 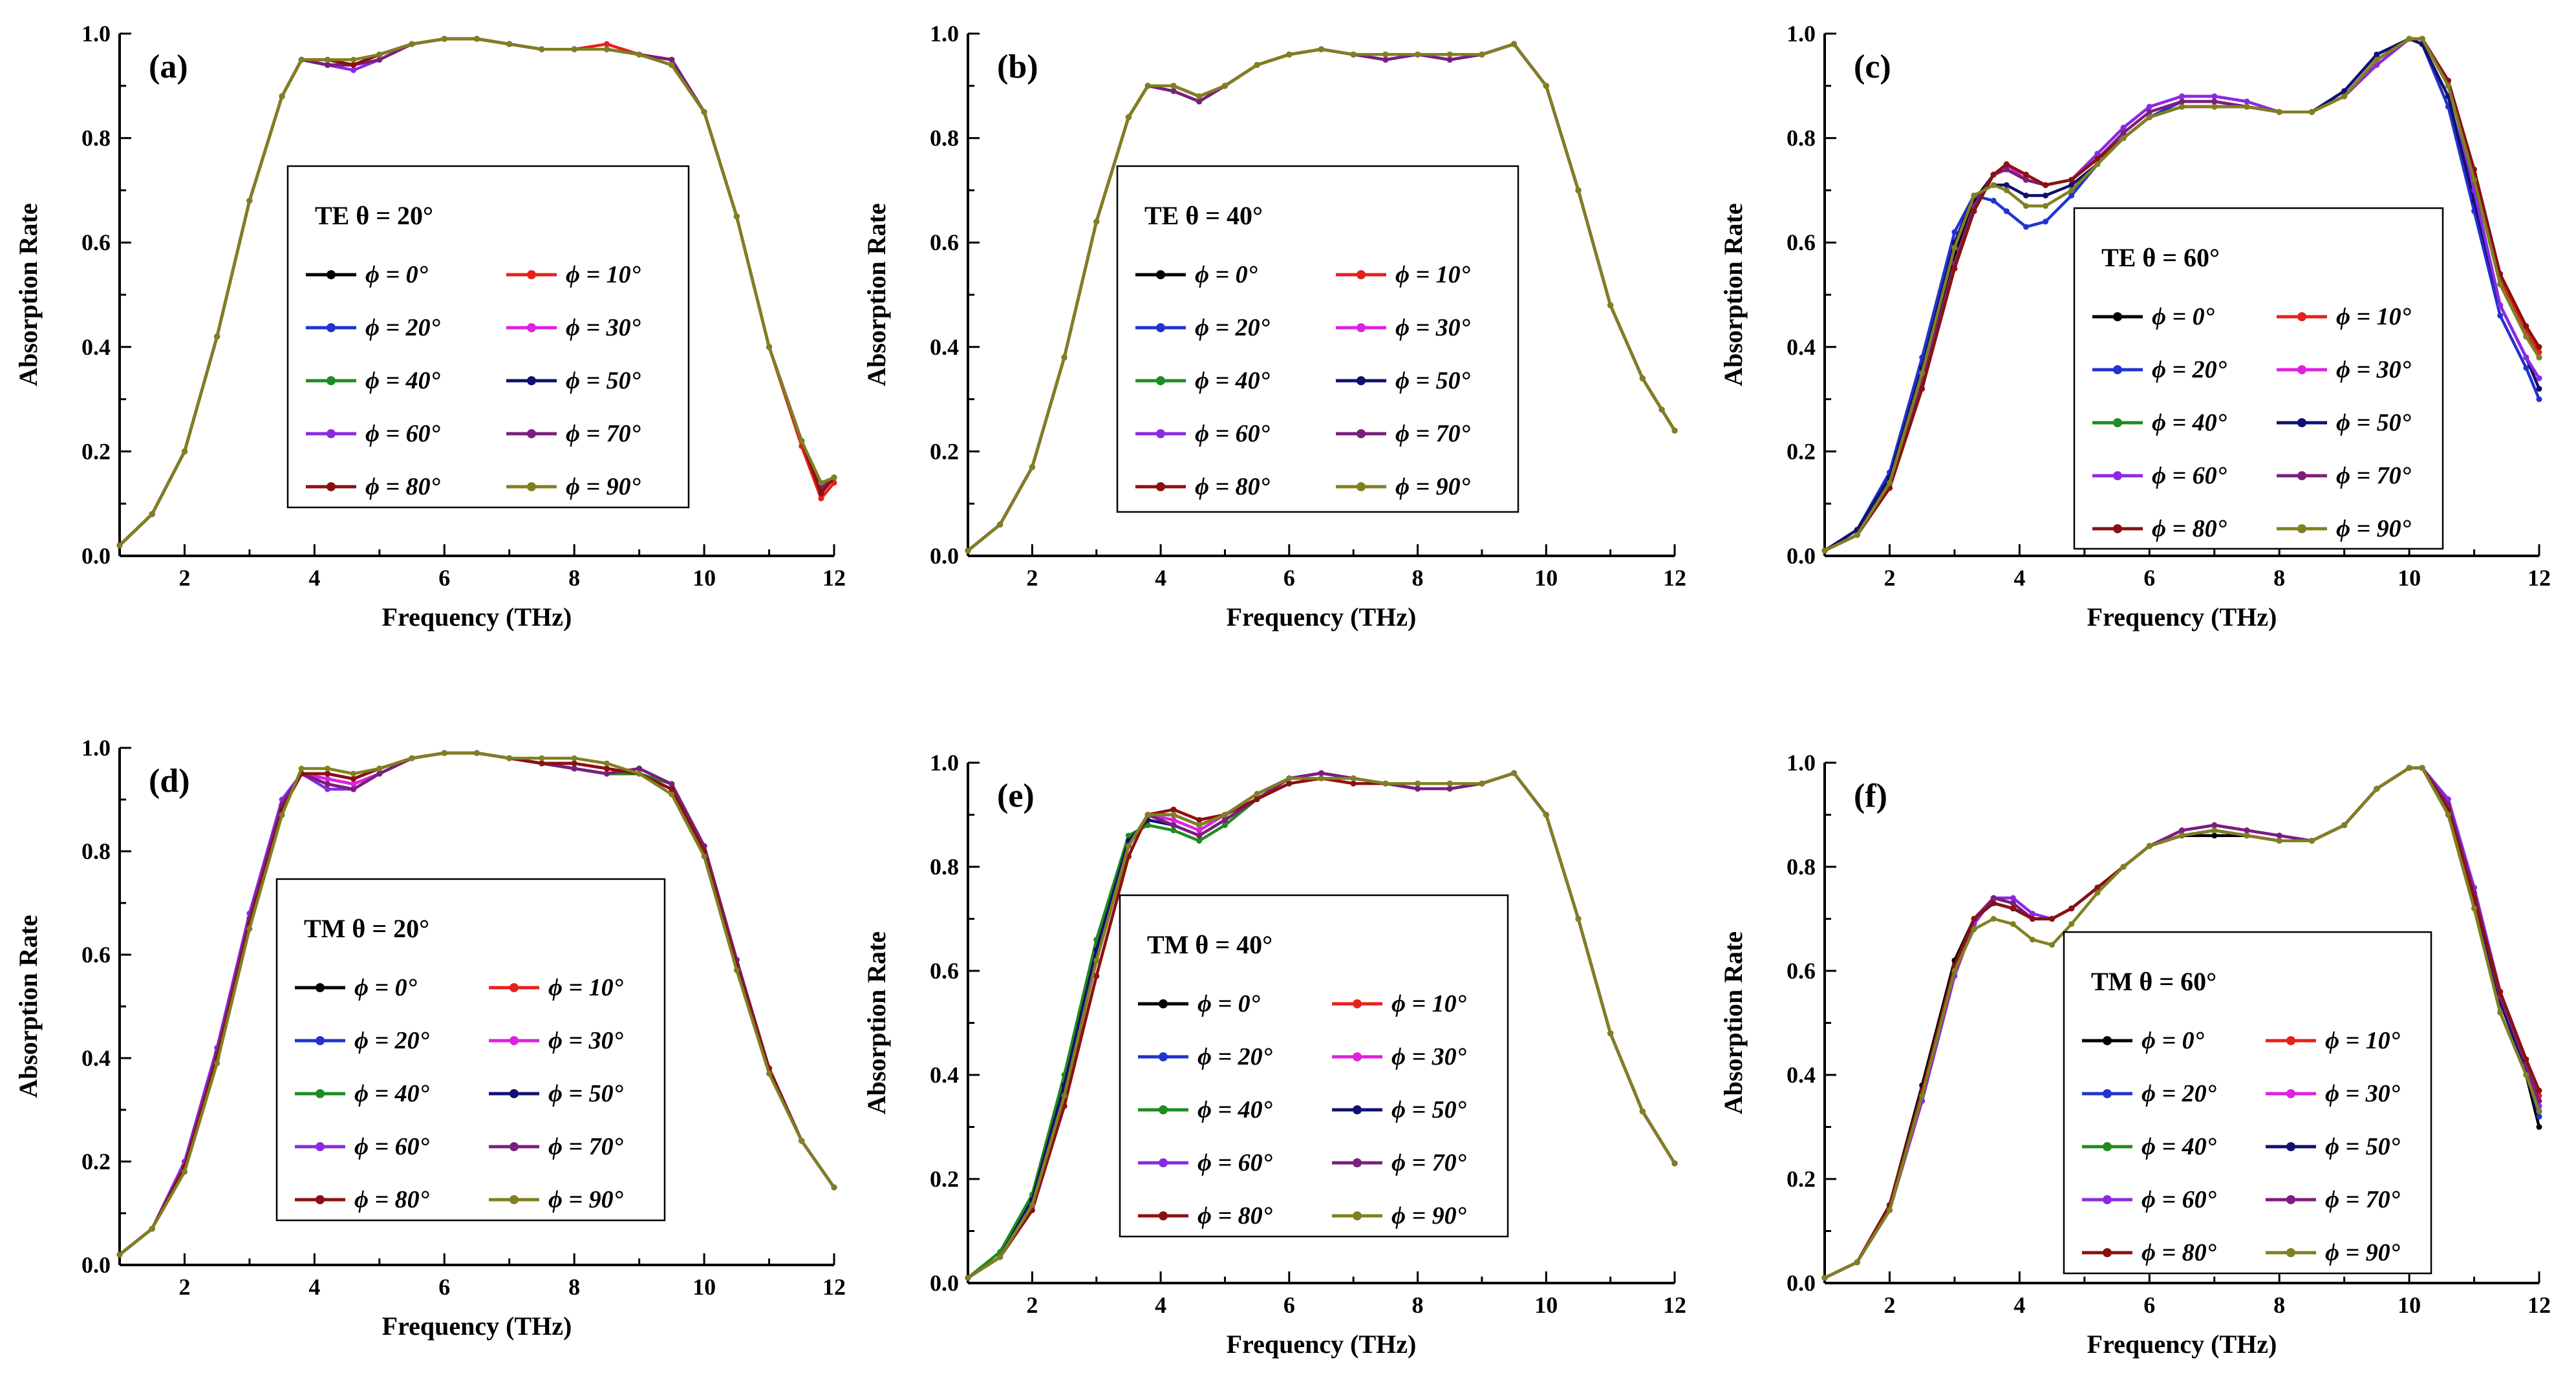 I want to click on legend-title: TM θ = 60°, so click(x=2153, y=981).